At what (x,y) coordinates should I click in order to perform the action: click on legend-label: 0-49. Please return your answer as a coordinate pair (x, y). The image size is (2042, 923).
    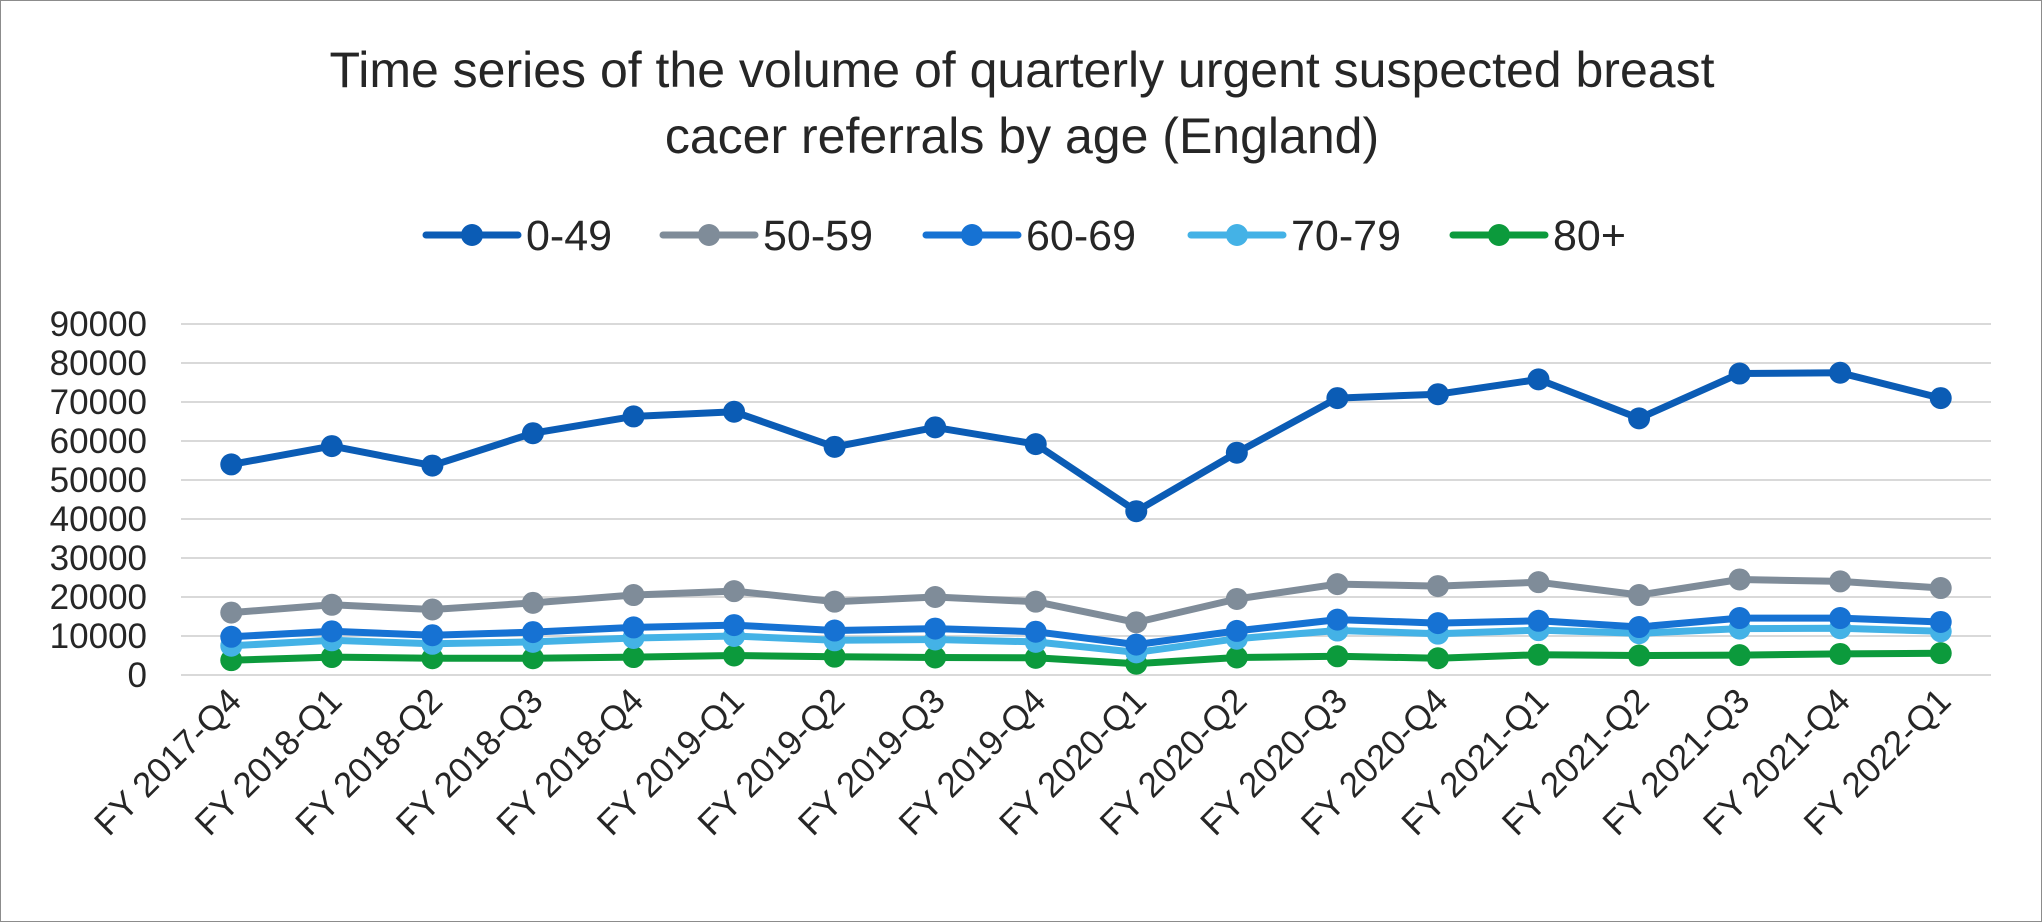
    Looking at the image, I should click on (569, 236).